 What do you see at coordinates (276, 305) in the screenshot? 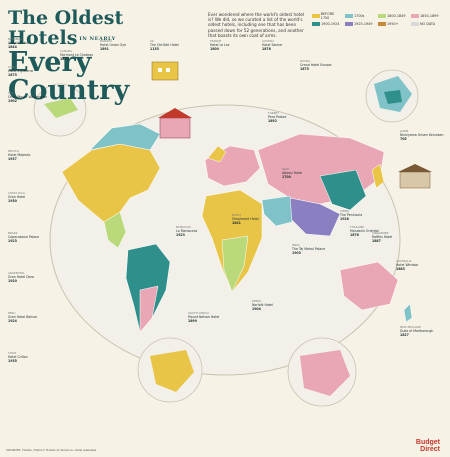
I see `hotel-label: KENYA Norfolk Hotel 1904` at bounding box center [276, 305].